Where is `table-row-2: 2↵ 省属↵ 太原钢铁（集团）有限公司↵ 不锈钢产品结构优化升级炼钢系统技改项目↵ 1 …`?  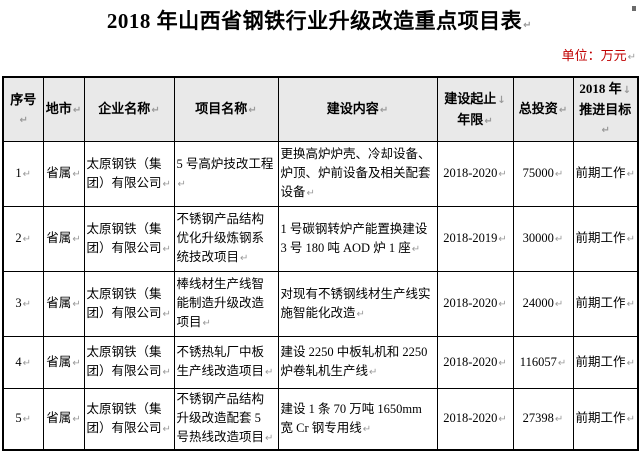
table-row-2: 2↵ 省属↵ 太原钢铁（集团）有限公司↵ 不锈钢产品结构优化升级炼钢系统技改项目↵ 1 … is located at coordinates (320, 239).